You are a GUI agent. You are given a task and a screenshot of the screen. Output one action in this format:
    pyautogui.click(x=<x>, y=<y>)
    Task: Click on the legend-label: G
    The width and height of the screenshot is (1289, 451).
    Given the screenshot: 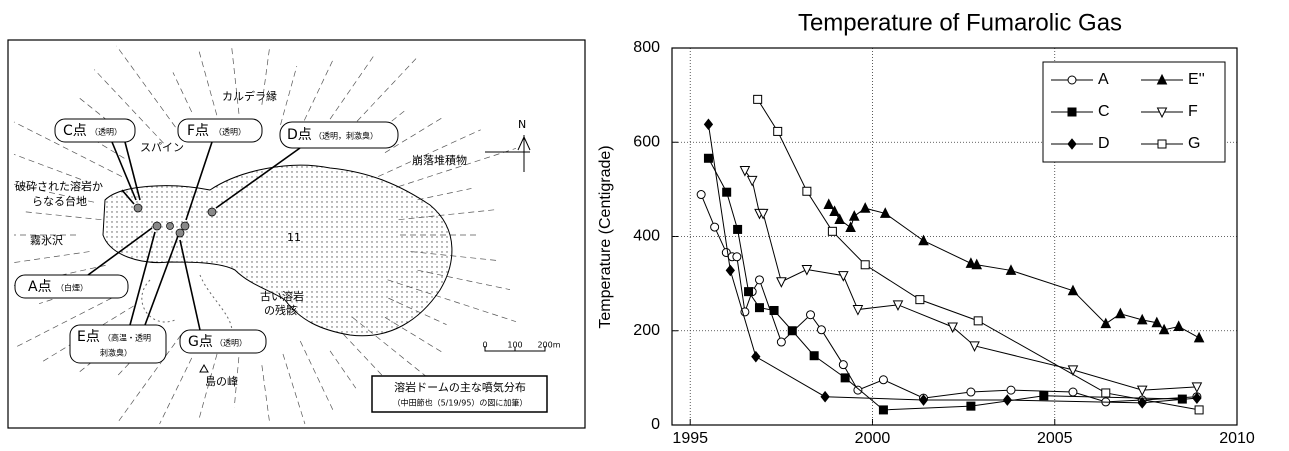 What is the action you would take?
    pyautogui.click(x=1194, y=143)
    